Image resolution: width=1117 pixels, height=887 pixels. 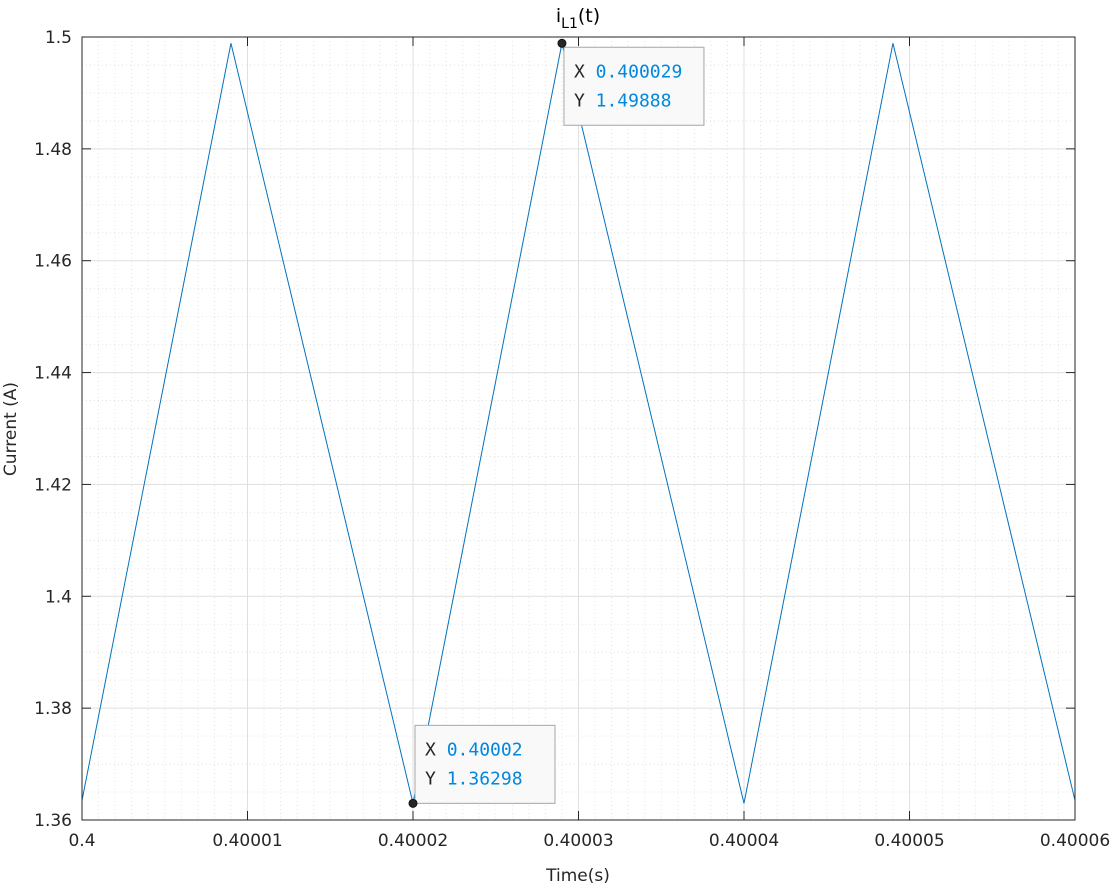 I want to click on y-tick-label: 1.5, so click(x=58, y=38).